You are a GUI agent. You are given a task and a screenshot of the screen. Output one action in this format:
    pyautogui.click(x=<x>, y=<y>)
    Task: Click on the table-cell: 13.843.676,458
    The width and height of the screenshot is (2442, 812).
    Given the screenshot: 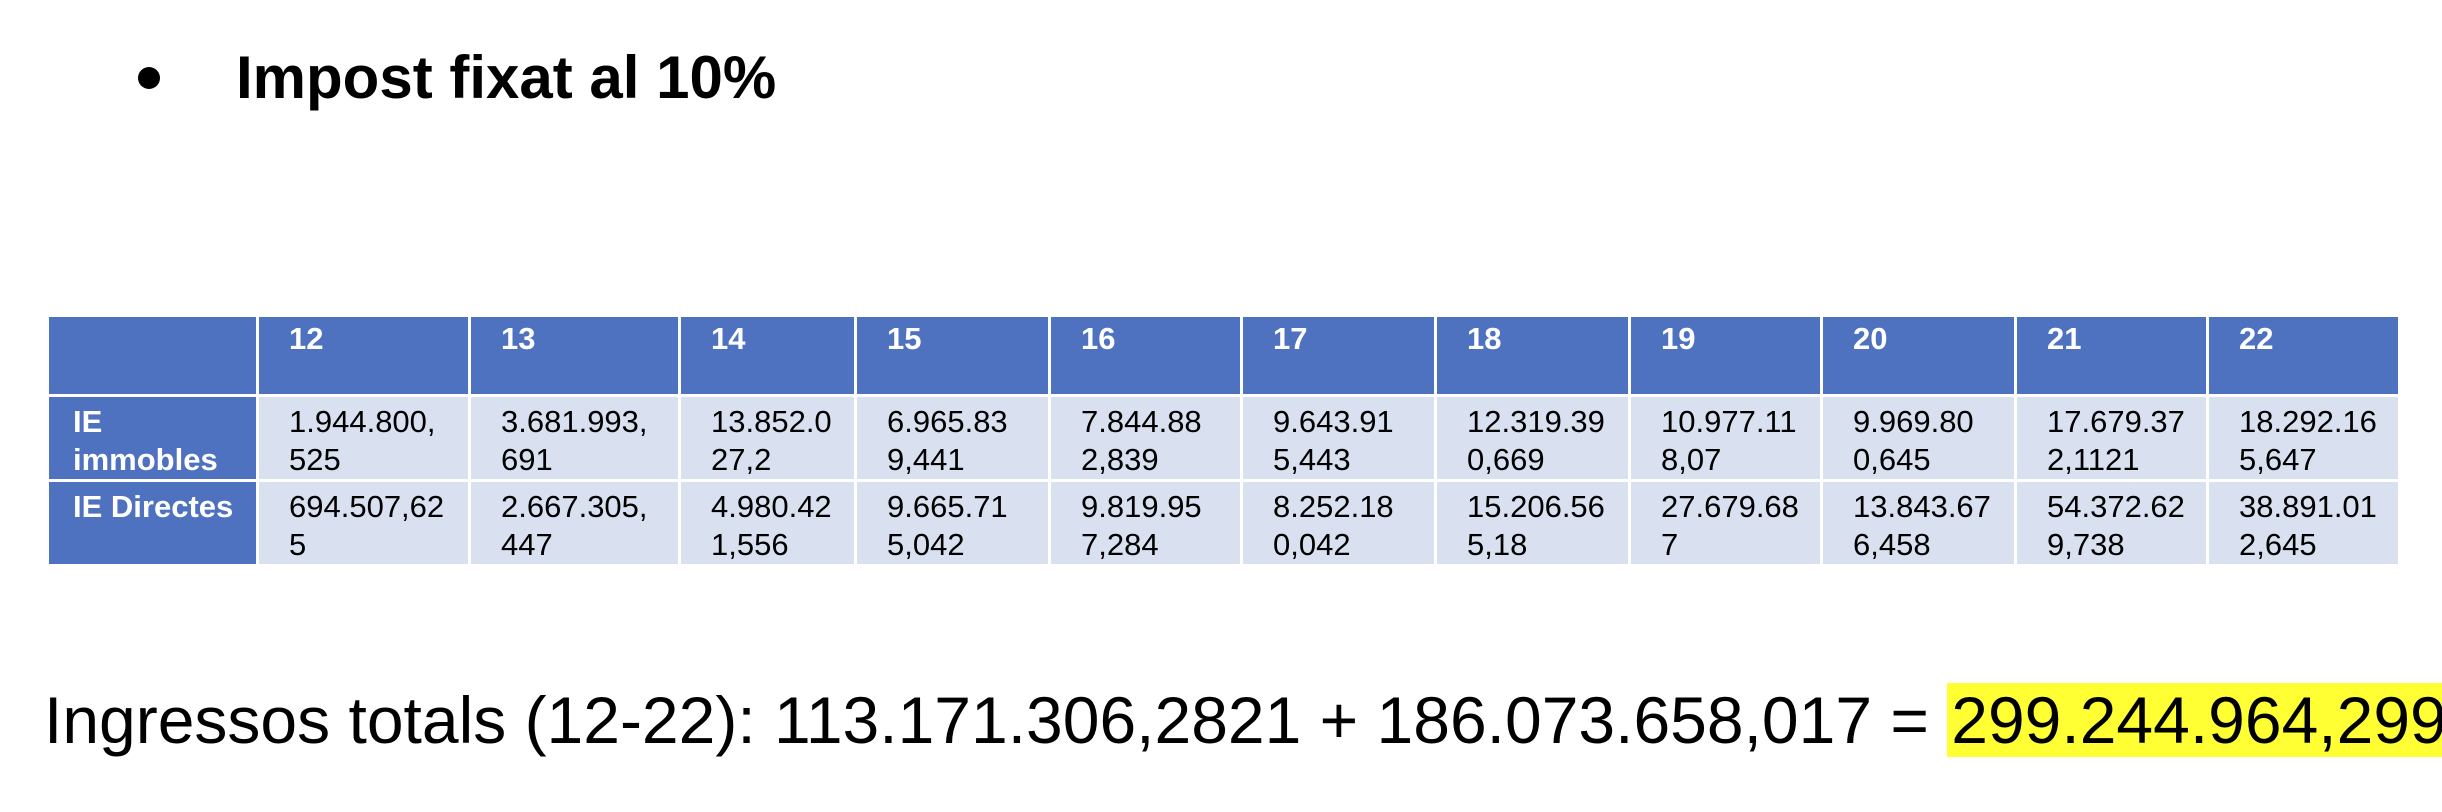 What is the action you would take?
    pyautogui.click(x=1918, y=523)
    